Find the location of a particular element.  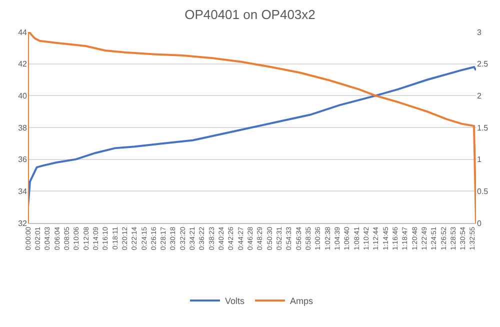

y2-tick-label: 1.5 is located at coordinates (483, 127).